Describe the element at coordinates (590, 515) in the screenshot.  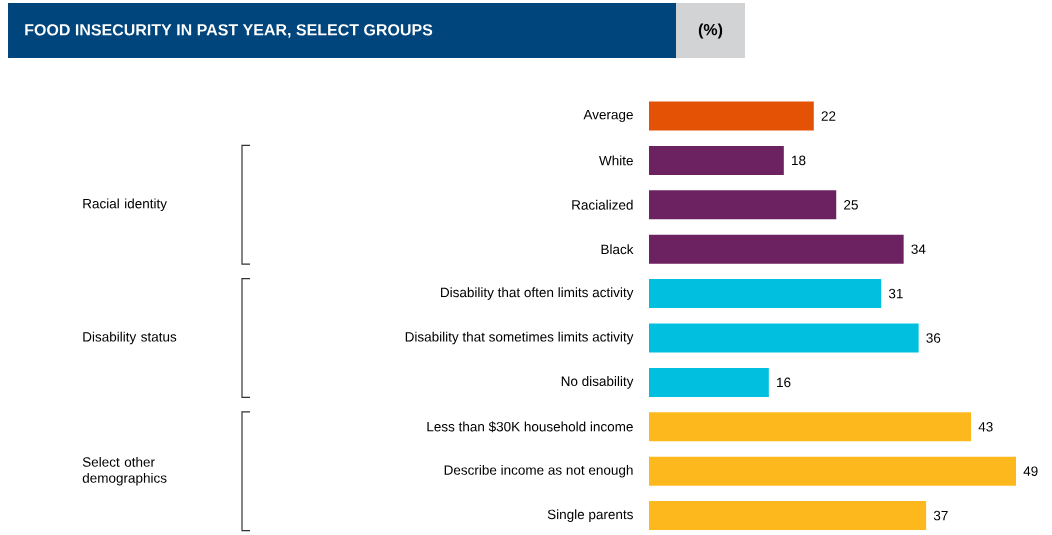
I see `y-tick-label: Single parents` at that location.